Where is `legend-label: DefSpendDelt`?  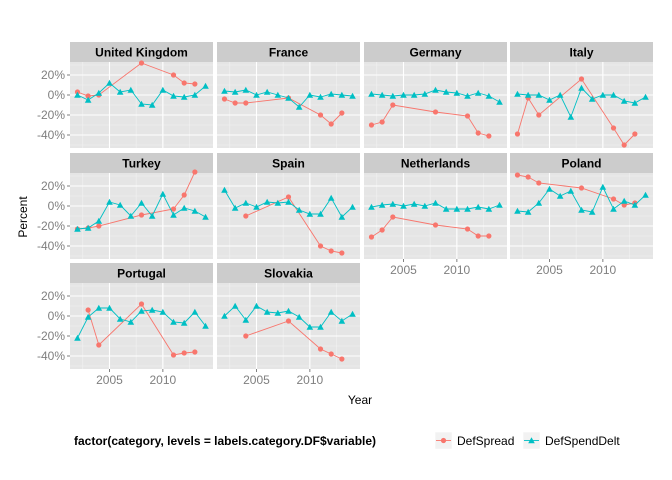 legend-label: DefSpendDelt is located at coordinates (582, 441).